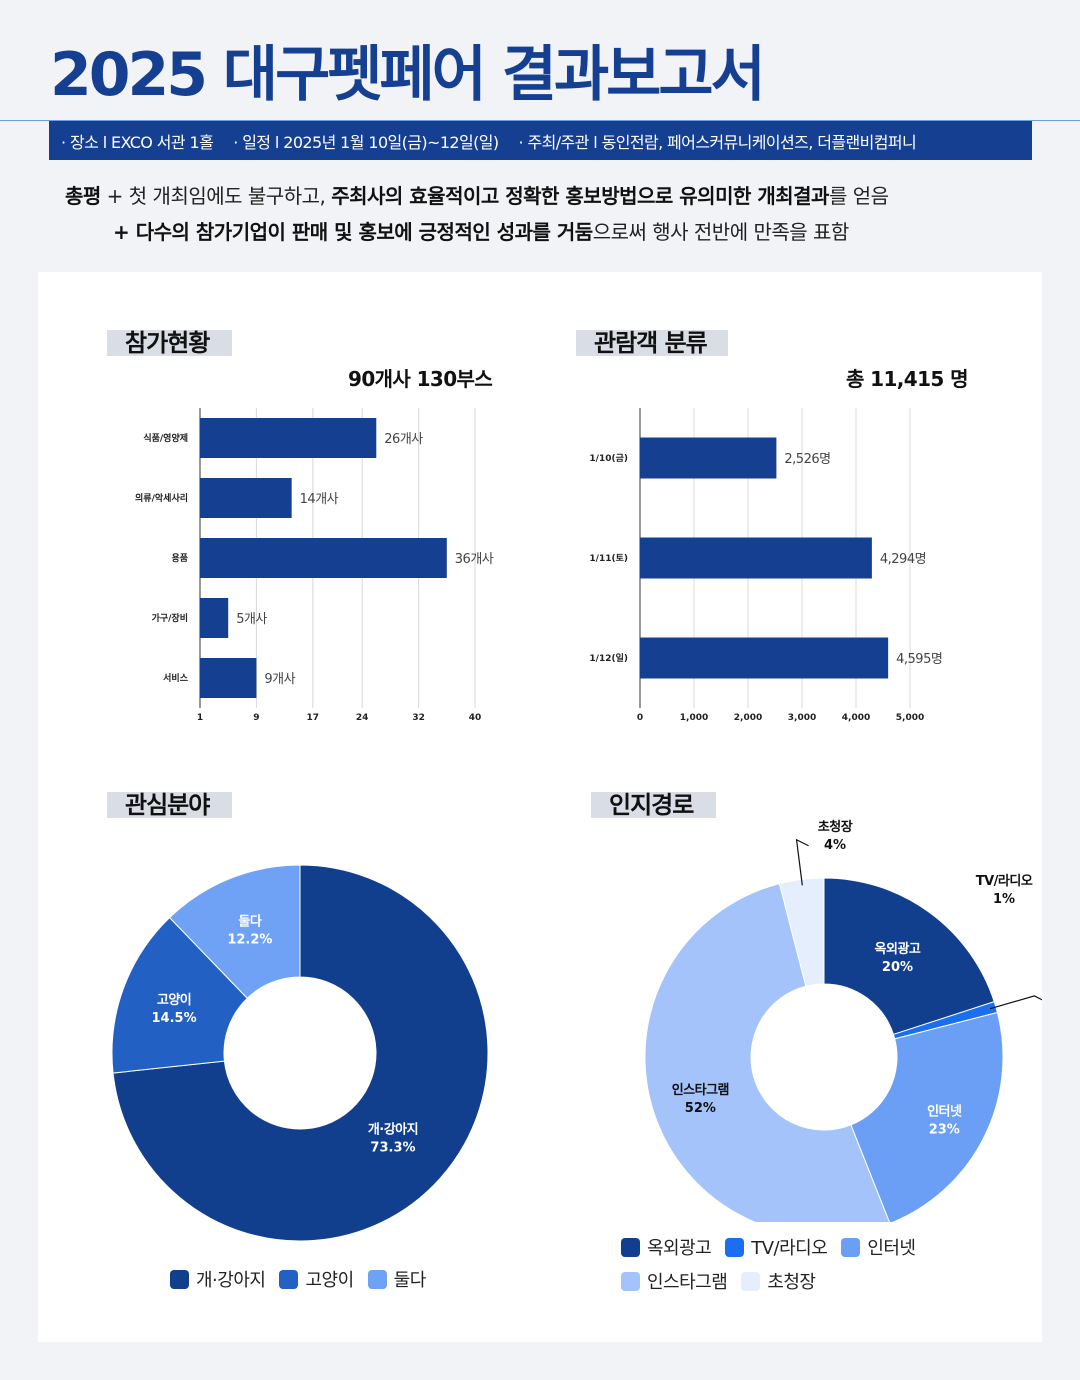 Image resolution: width=1080 pixels, height=1380 pixels. What do you see at coordinates (362, 718) in the screenshot?
I see `x-tick-label: 24` at bounding box center [362, 718].